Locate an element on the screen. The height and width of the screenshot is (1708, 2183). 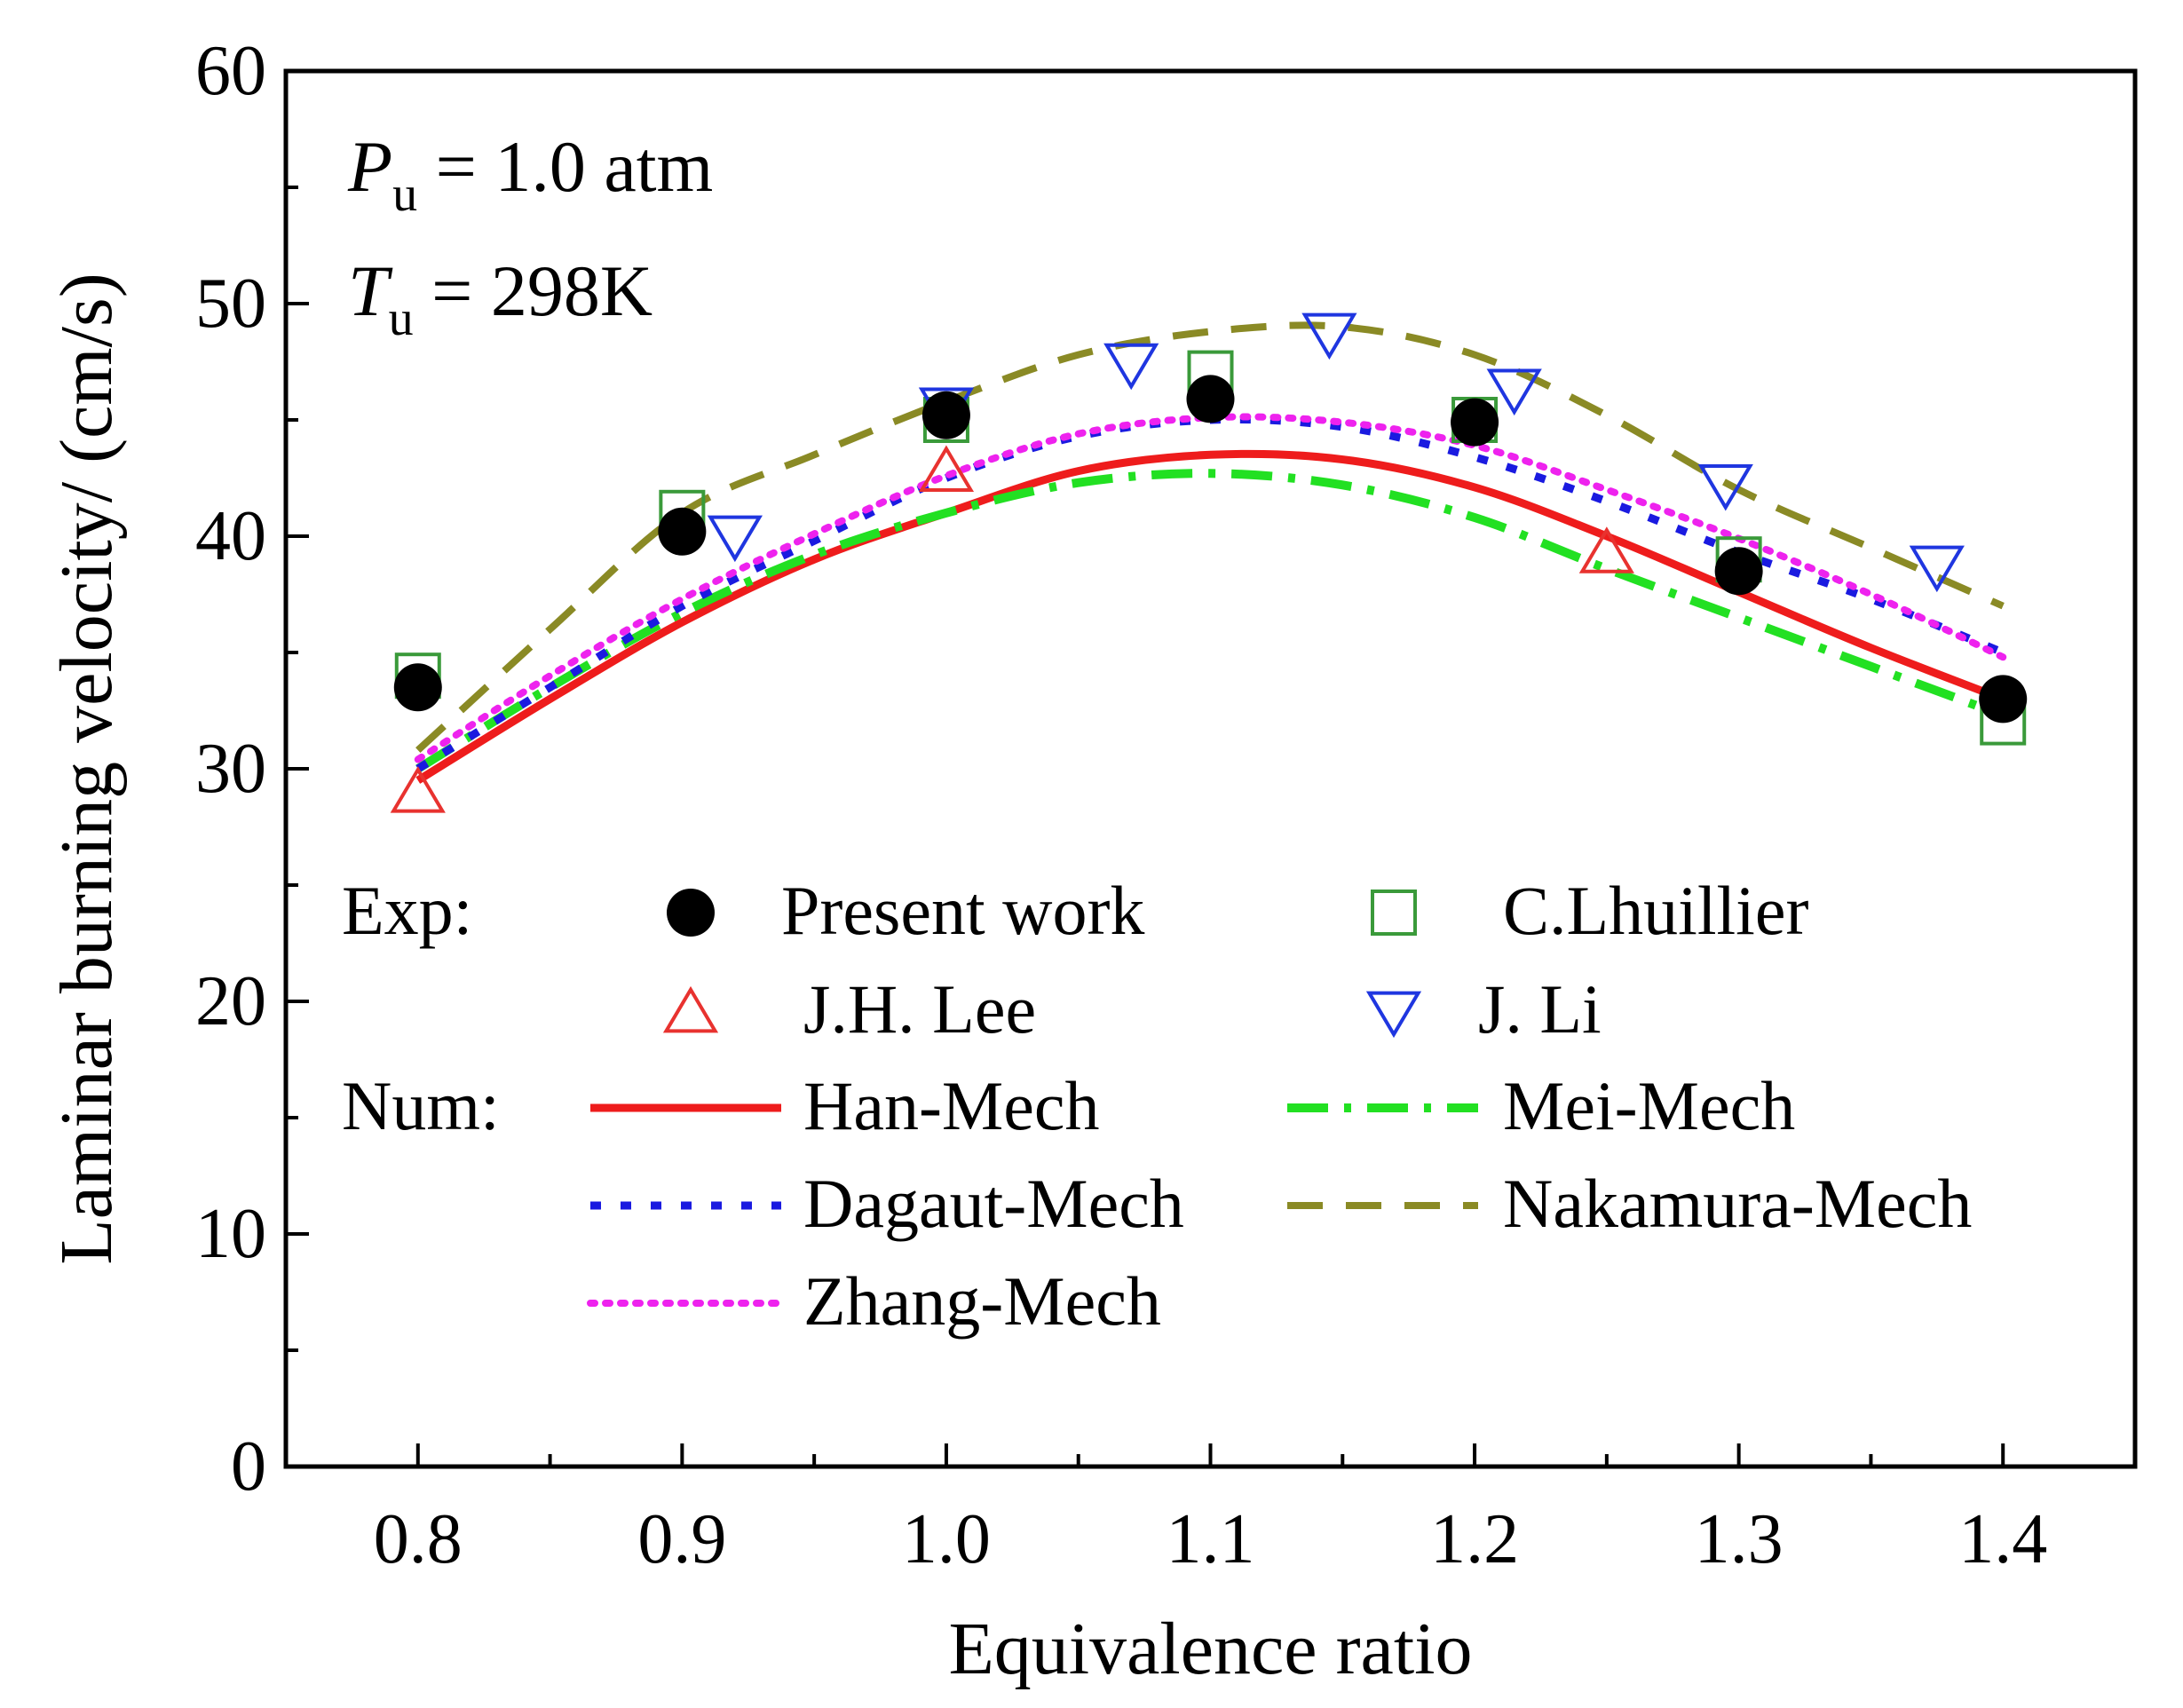
series-line-zhang-mech is located at coordinates (1210, 588).